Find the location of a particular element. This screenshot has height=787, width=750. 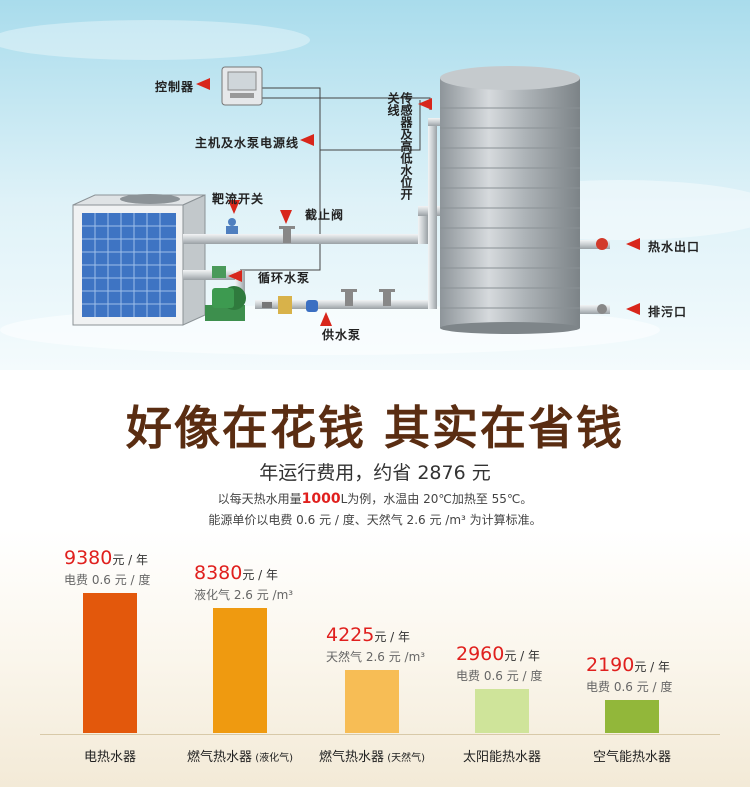

category-label-2: 燃气热水器 (液化气) is located at coordinates (240, 755).